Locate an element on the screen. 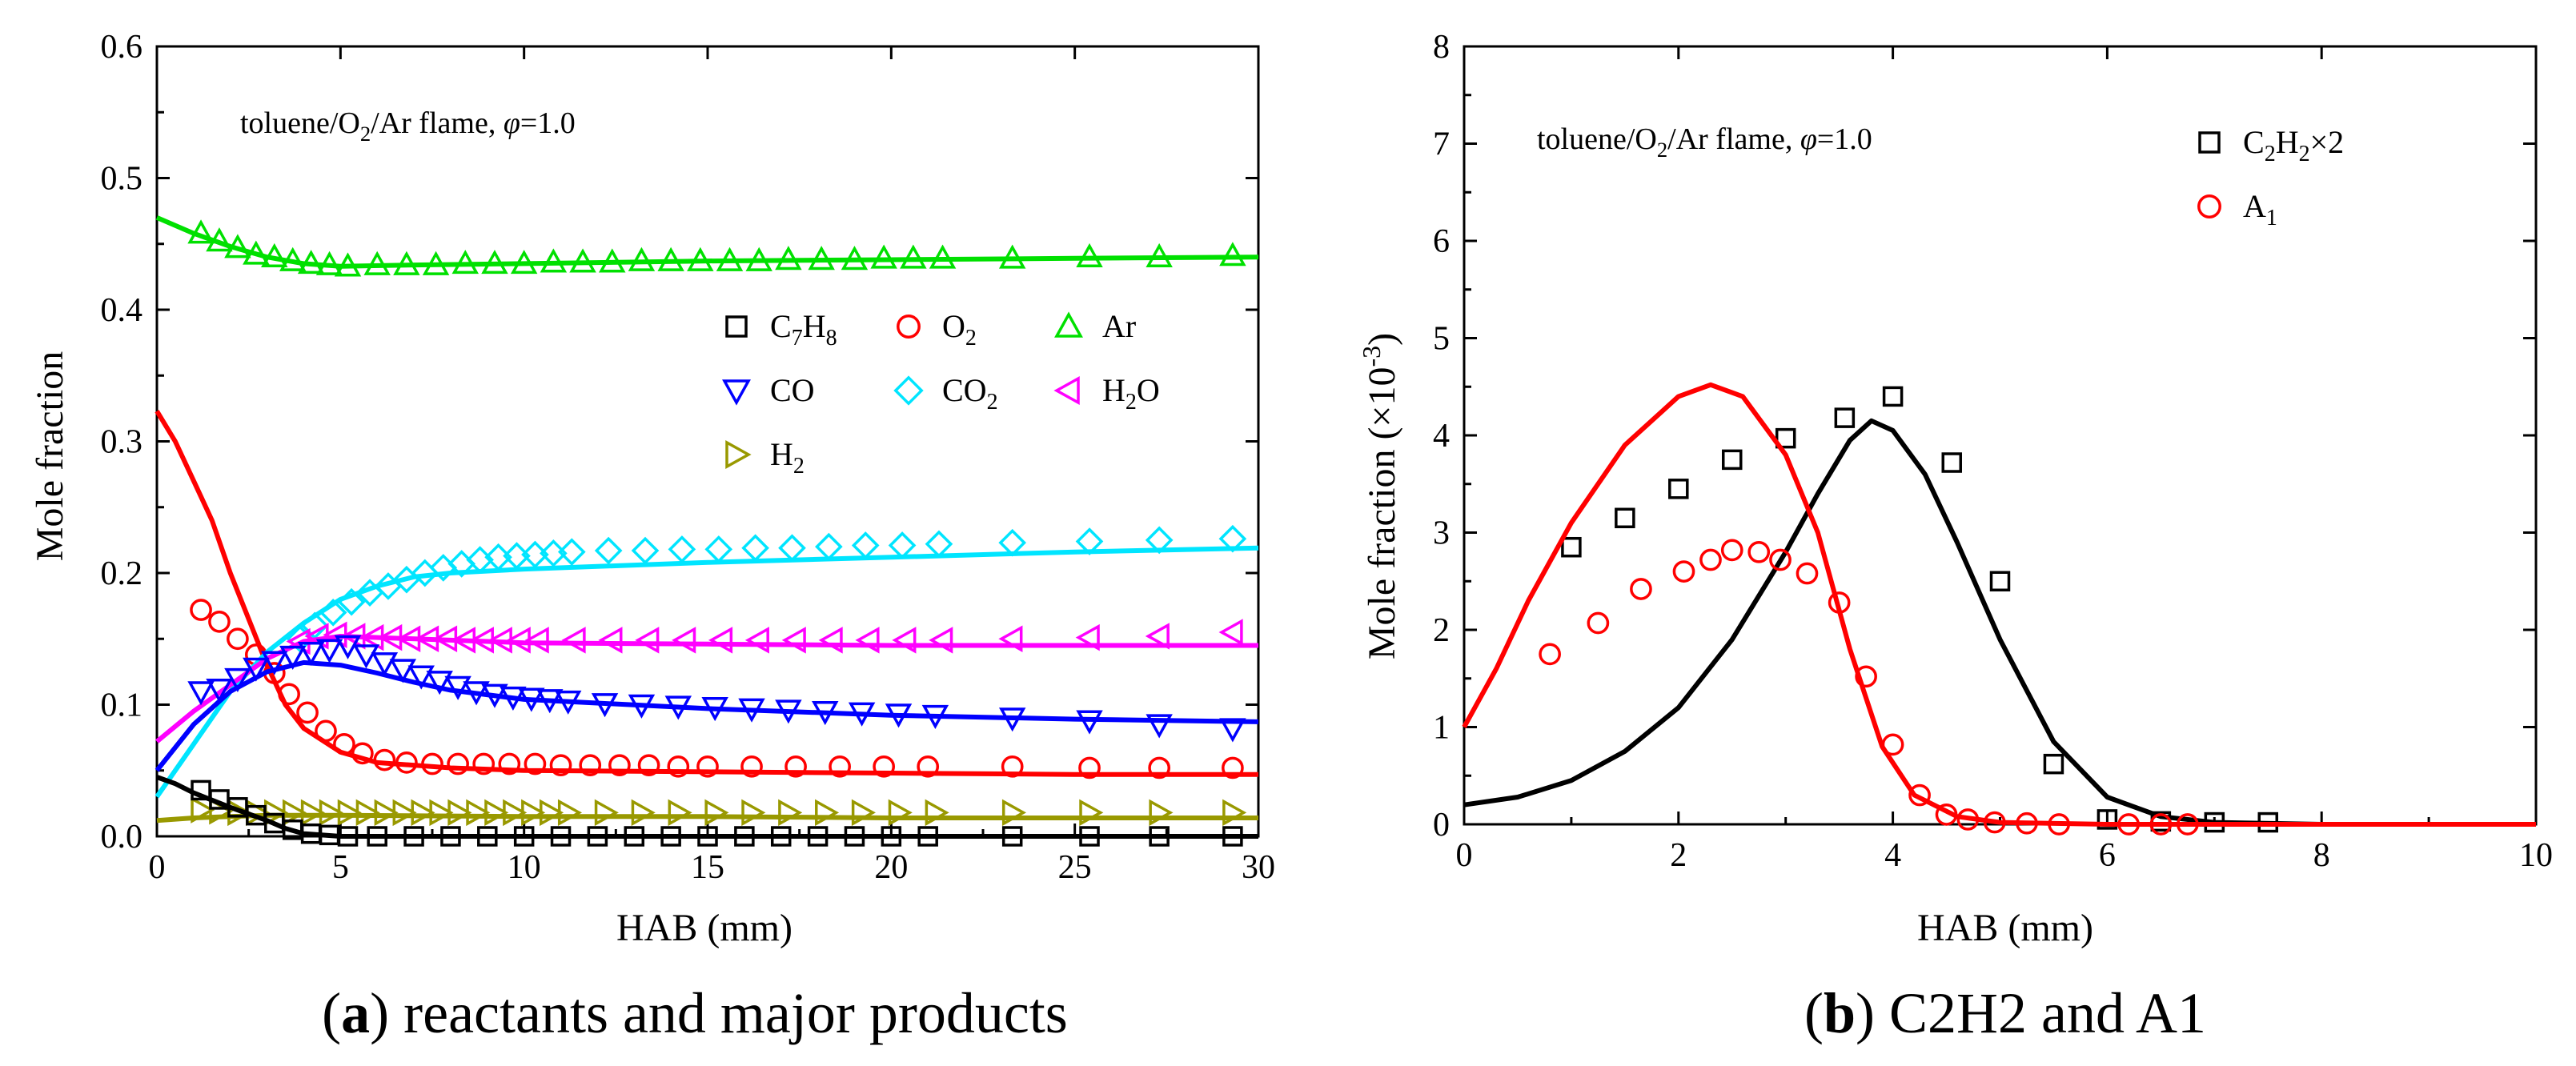 The image size is (2576, 1066). panel-a-y-tick-label: 0.5 is located at coordinates (122, 179).